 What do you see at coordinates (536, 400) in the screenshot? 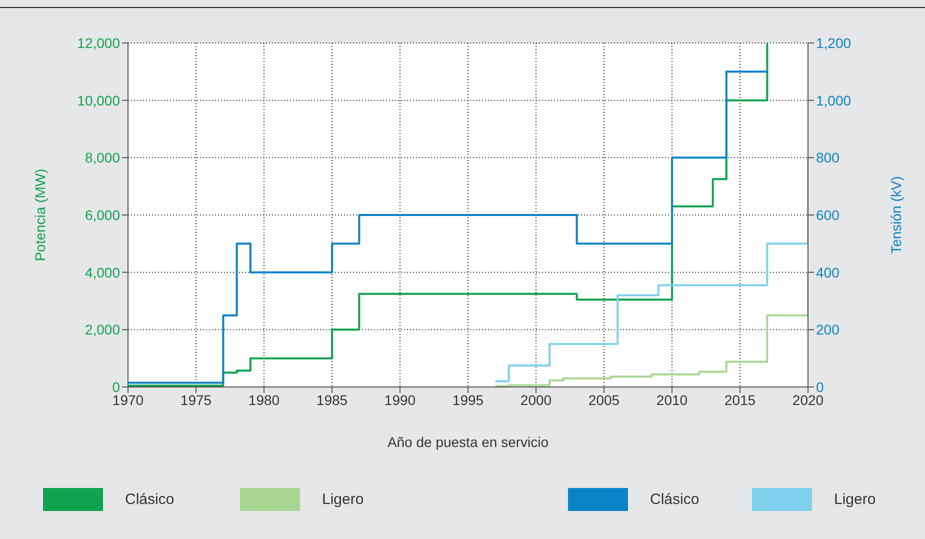
I see `x-tick-label: 2000` at bounding box center [536, 400].